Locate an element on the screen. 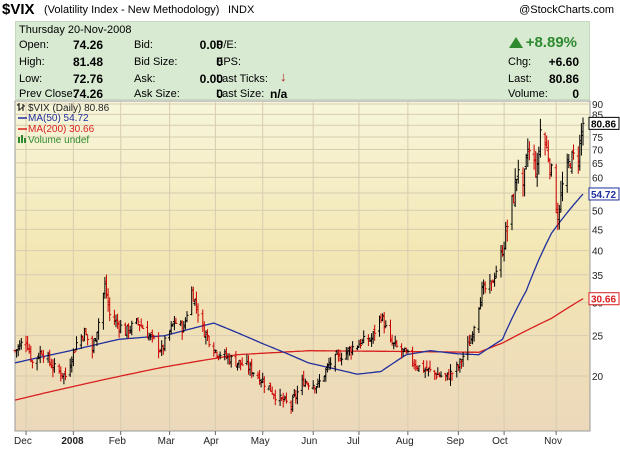  low-label: Low: is located at coordinates (31, 79).